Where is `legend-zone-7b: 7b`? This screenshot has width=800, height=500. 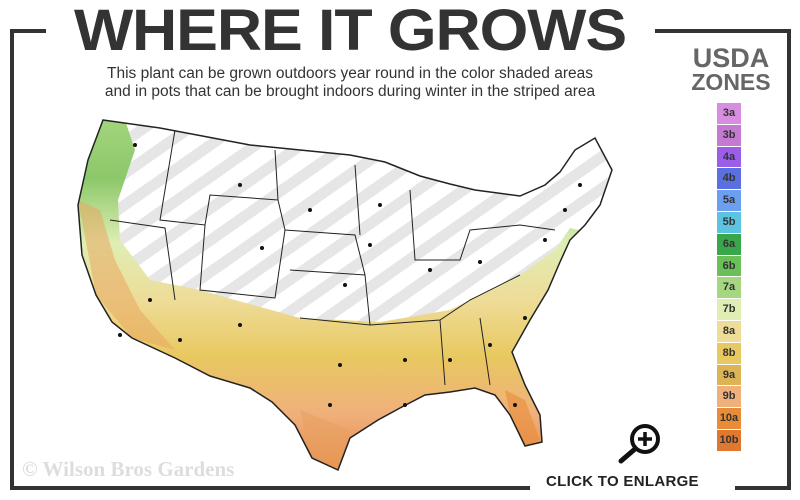 legend-zone-7b: 7b is located at coordinates (729, 309).